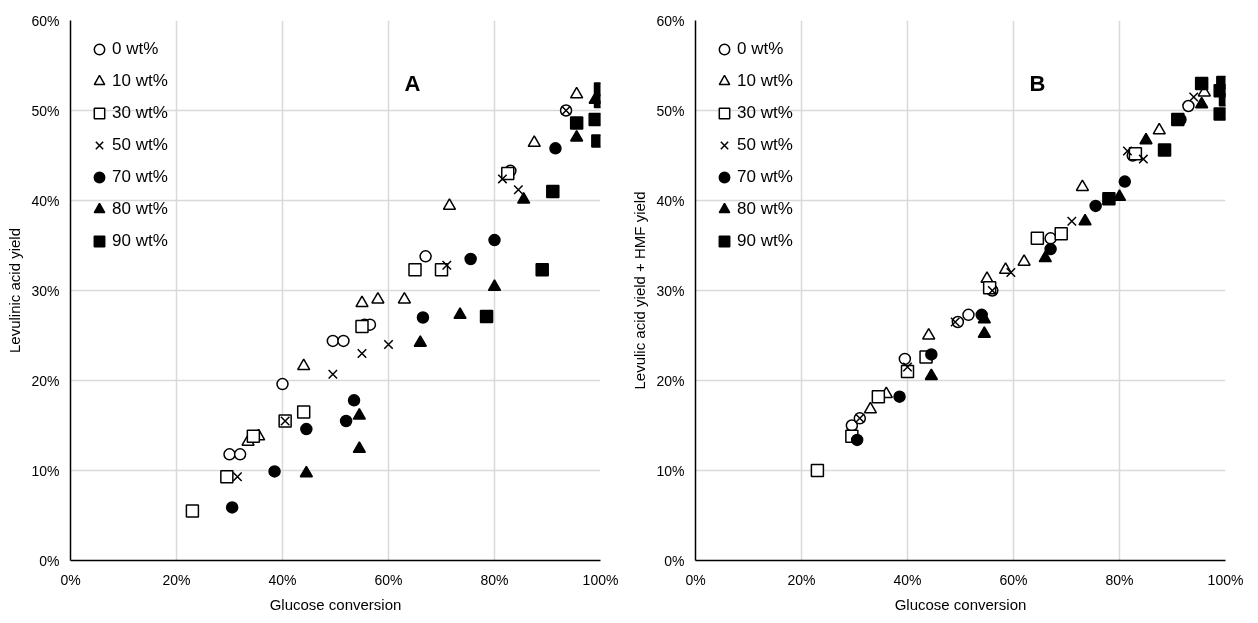  Describe the element at coordinates (412, 84) in the screenshot. I see `annotation: A` at that location.